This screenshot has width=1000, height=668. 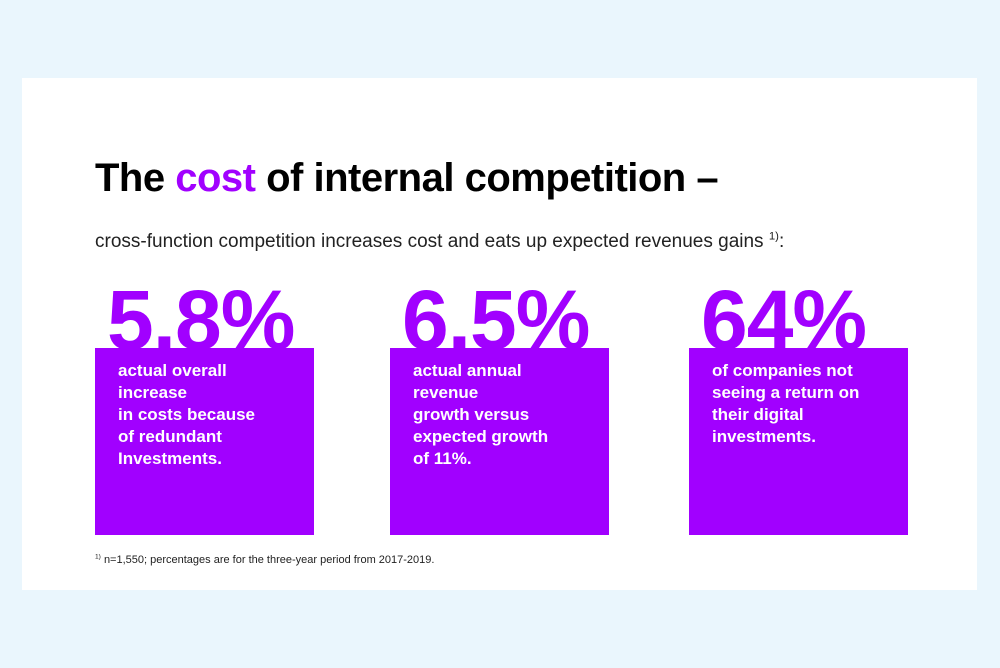 I want to click on description-line: of companies not, so click(x=782, y=370).